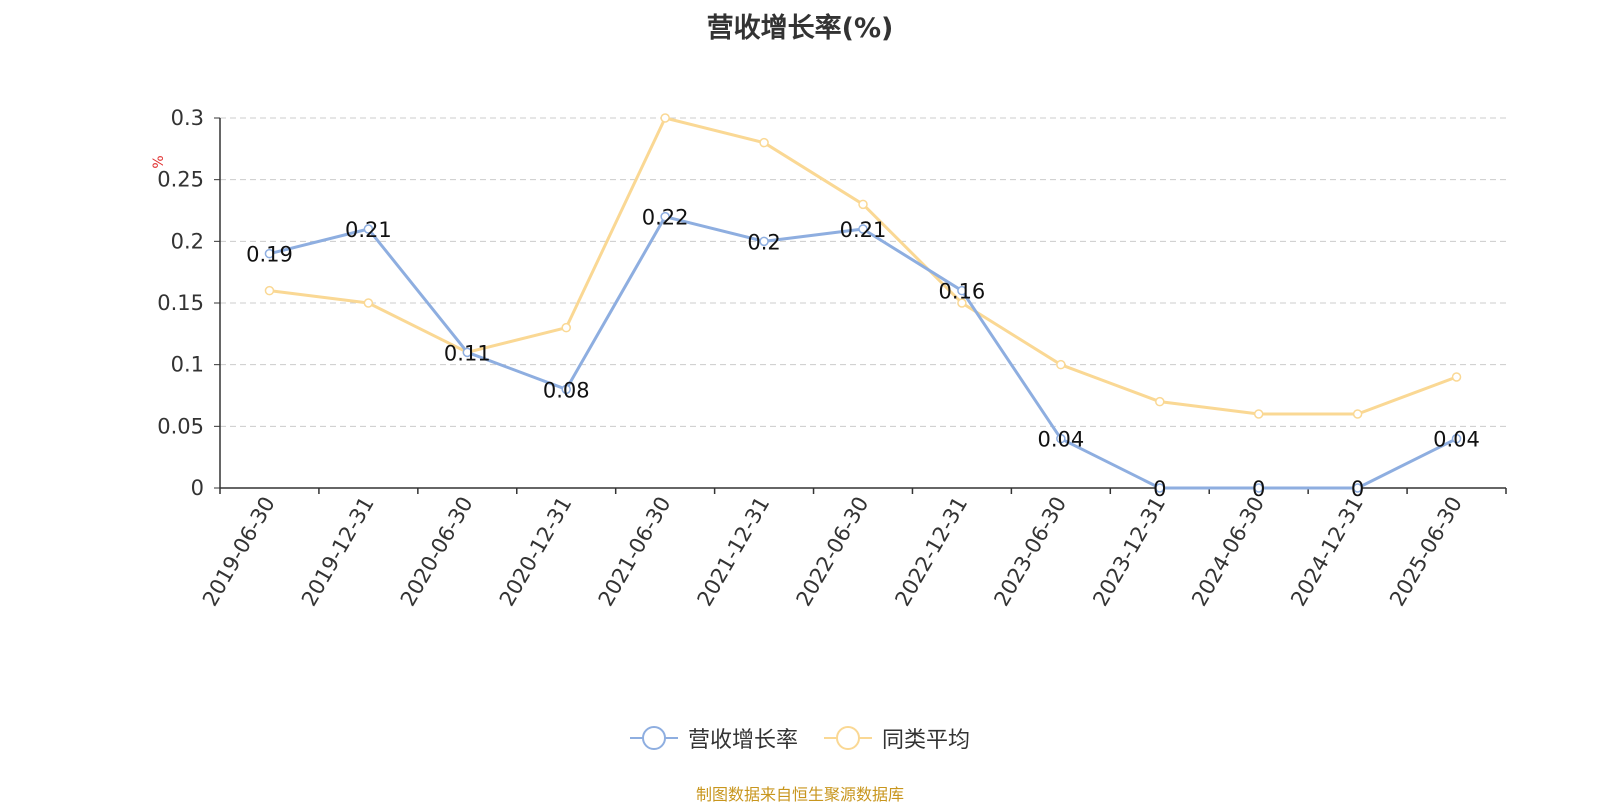 The image size is (1600, 805). Describe the element at coordinates (742, 740) in the screenshot. I see `legend-label: 营收增长率` at that location.